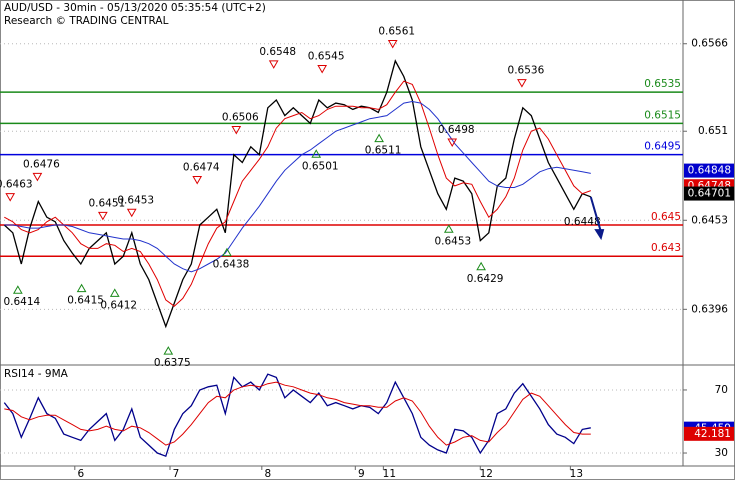  Describe the element at coordinates (36, 374) in the screenshot. I see `rsi-title: RSI14 - 9MA` at that location.